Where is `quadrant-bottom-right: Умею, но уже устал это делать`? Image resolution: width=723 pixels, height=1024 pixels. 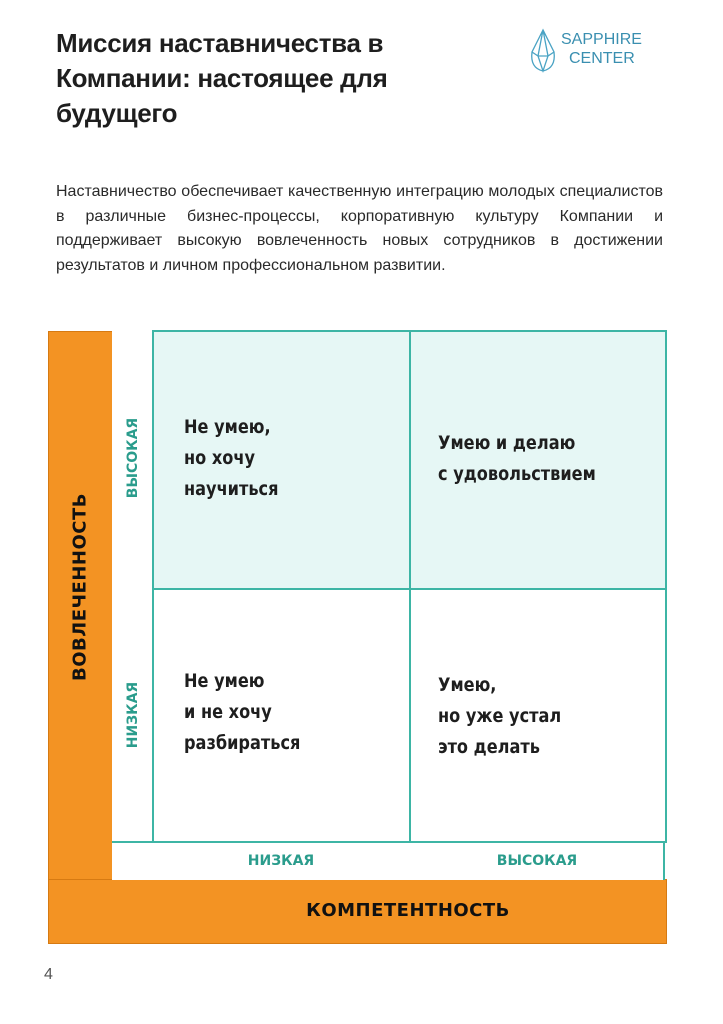 quadrant-bottom-right: Умею, но уже устал это делать is located at coordinates (538, 715).